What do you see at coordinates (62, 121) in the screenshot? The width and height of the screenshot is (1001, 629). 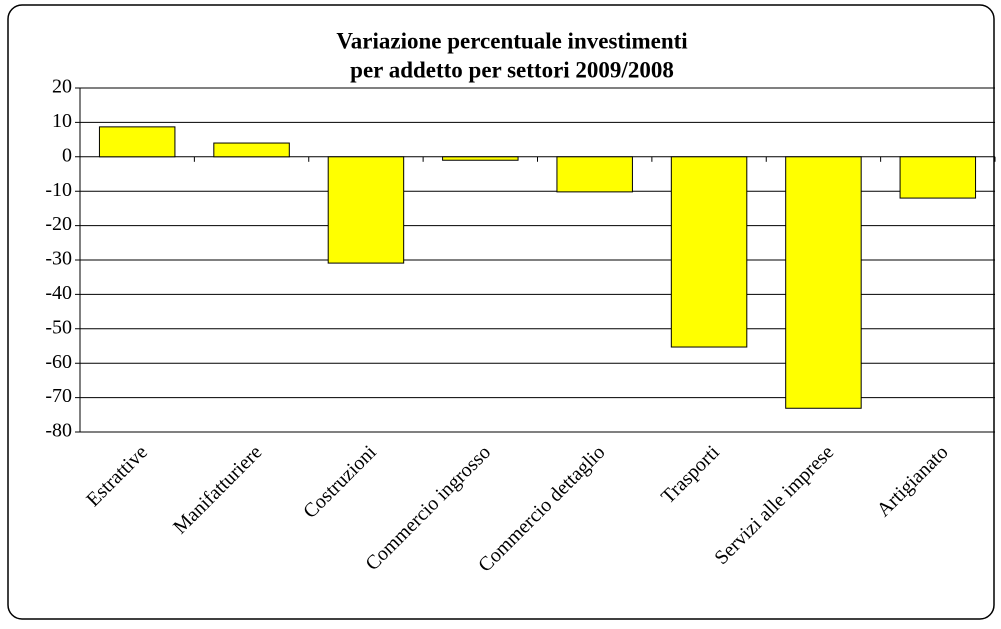 I see `y-tick-label: 10` at bounding box center [62, 121].